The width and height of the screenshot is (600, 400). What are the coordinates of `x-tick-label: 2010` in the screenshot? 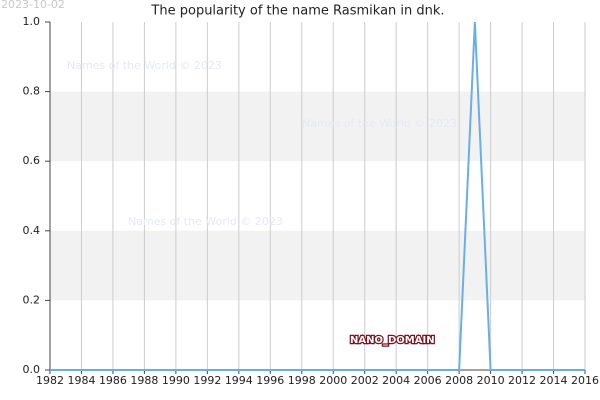 It's located at (491, 380).